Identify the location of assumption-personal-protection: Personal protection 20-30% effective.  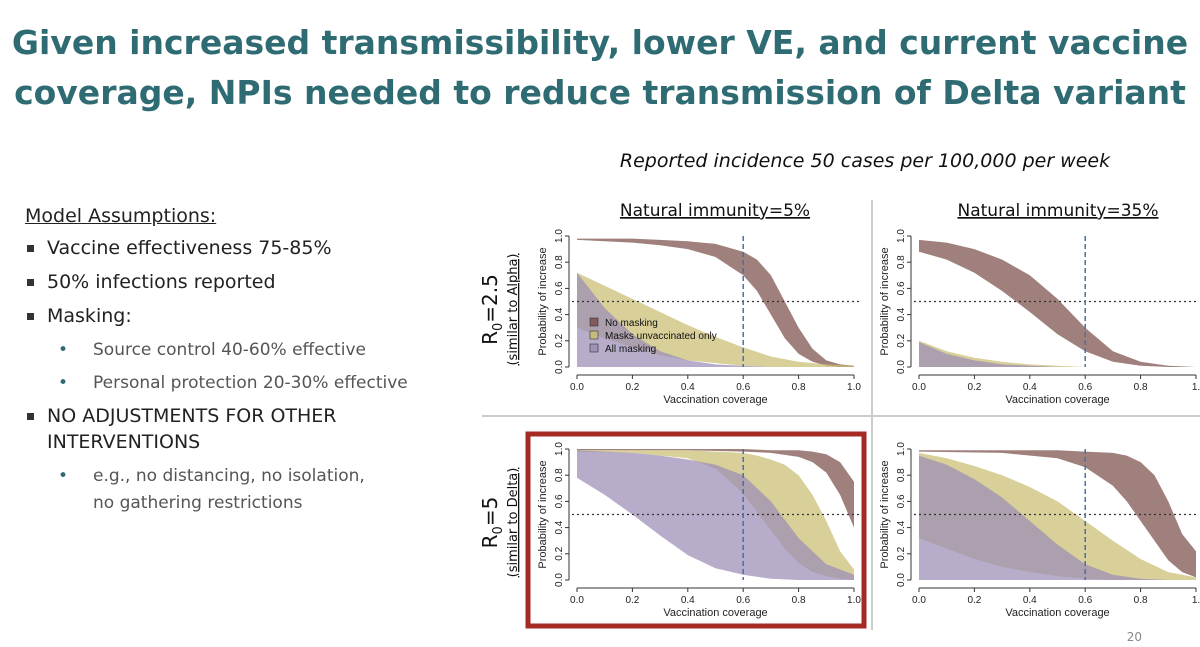
(250, 383).